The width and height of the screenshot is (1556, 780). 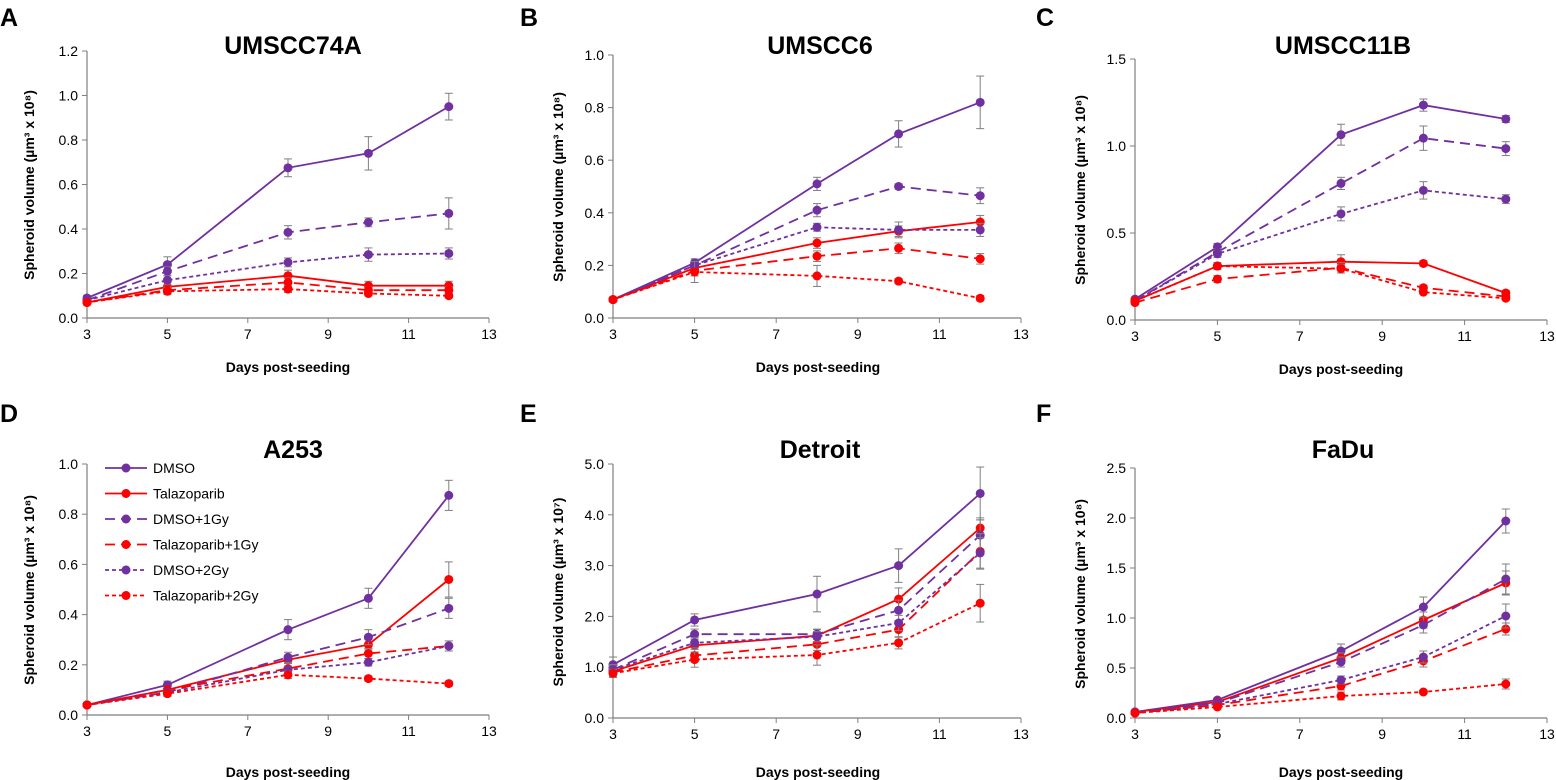 What do you see at coordinates (595, 464) in the screenshot?
I see `y-tick-label: 5.0` at bounding box center [595, 464].